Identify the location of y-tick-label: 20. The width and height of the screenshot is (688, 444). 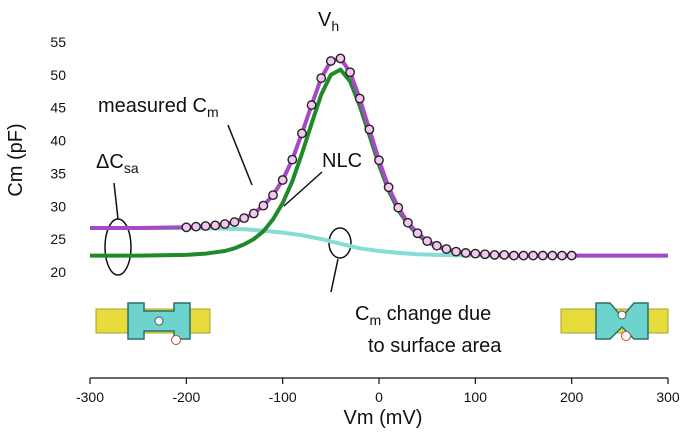
(58, 272).